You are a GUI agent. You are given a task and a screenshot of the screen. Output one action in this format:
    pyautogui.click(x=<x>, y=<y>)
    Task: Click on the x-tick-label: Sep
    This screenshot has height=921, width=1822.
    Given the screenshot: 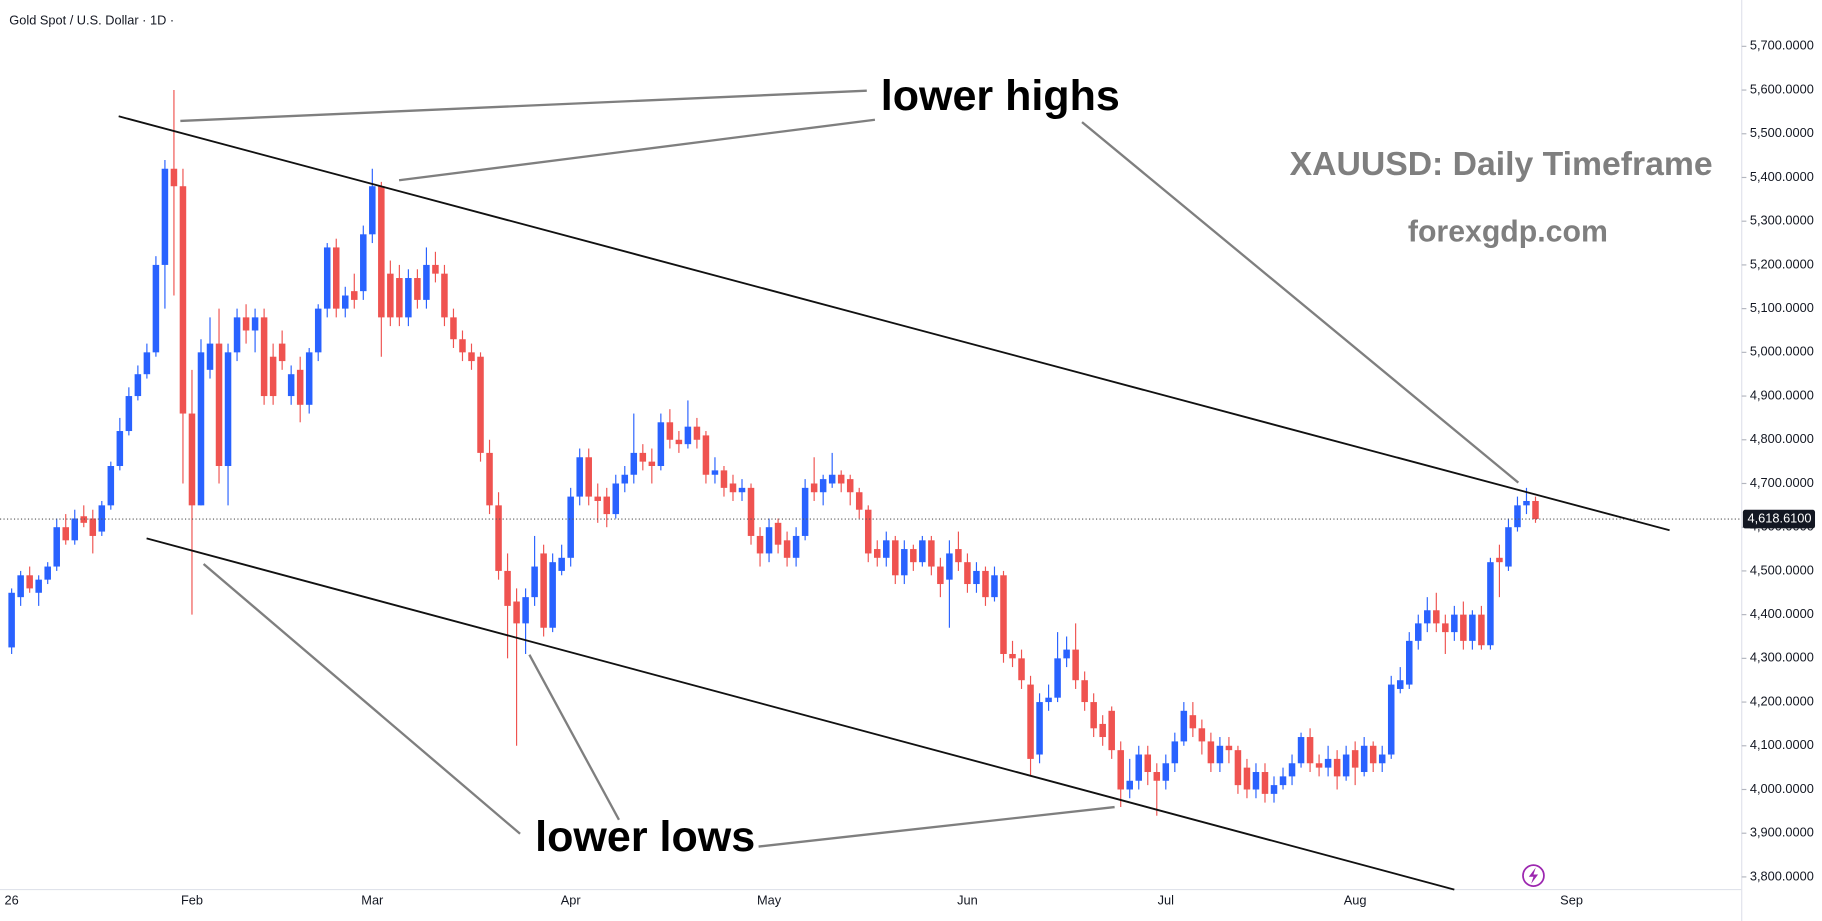 What is the action you would take?
    pyautogui.click(x=1571, y=900)
    